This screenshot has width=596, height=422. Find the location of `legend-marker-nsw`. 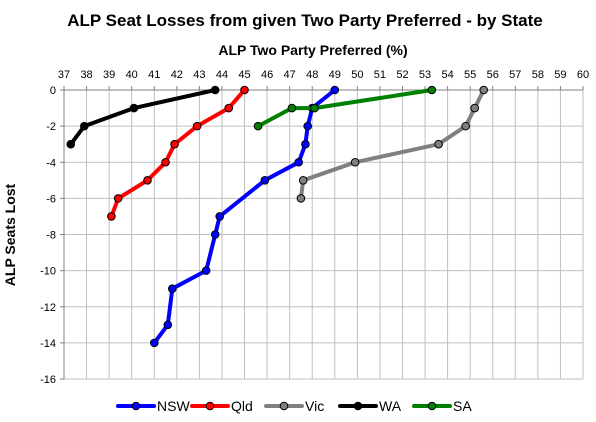

legend-marker-nsw is located at coordinates (136, 406).